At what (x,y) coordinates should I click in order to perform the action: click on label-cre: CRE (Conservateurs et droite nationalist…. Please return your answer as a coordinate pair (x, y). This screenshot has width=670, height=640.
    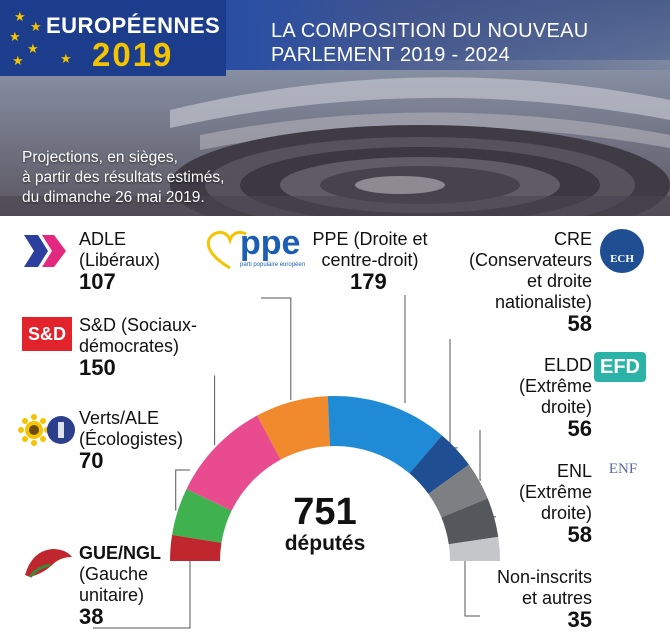
    Looking at the image, I should click on (516, 282).